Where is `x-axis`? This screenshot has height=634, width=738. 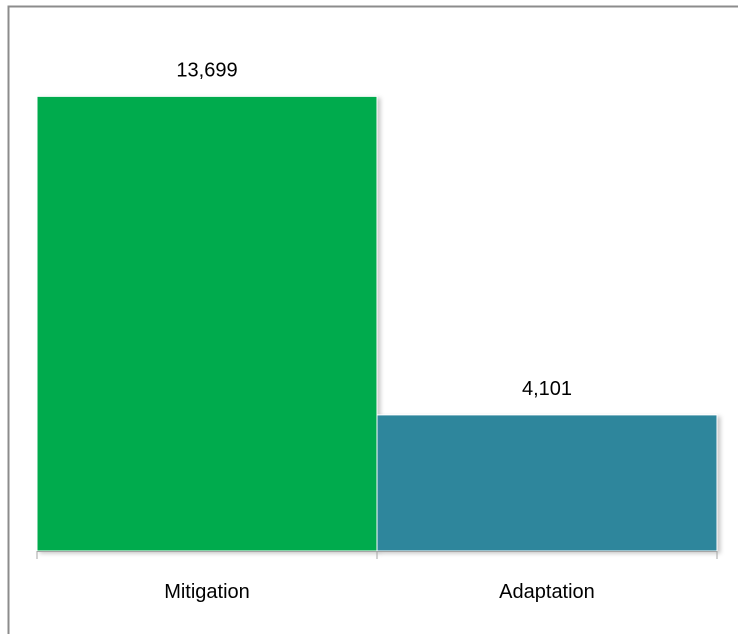 x-axis is located at coordinates (377, 555).